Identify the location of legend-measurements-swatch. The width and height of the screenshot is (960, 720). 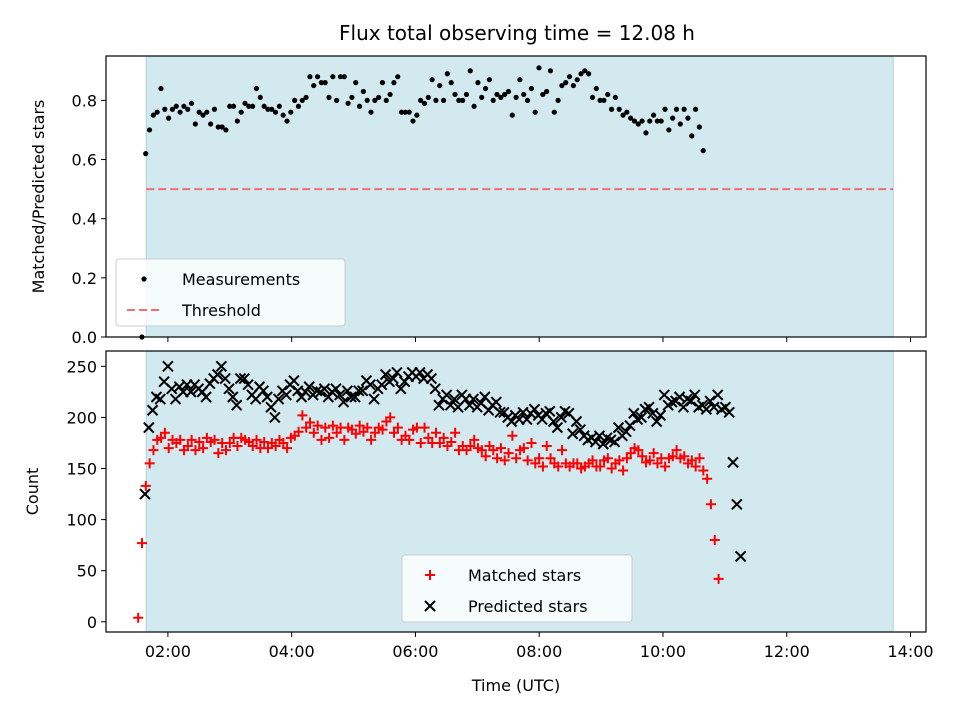
(144, 279).